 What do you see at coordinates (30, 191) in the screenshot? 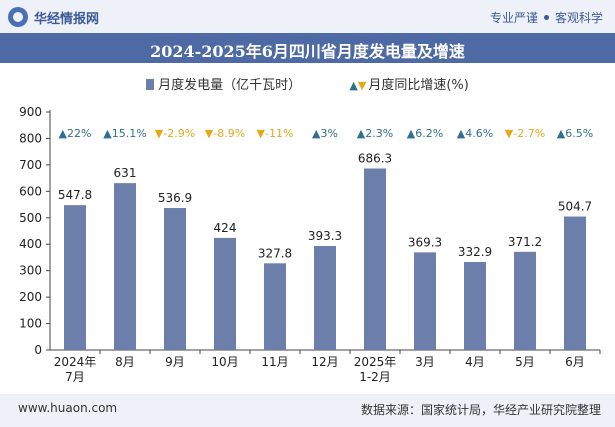
I see `y-tick-label: 600` at bounding box center [30, 191].